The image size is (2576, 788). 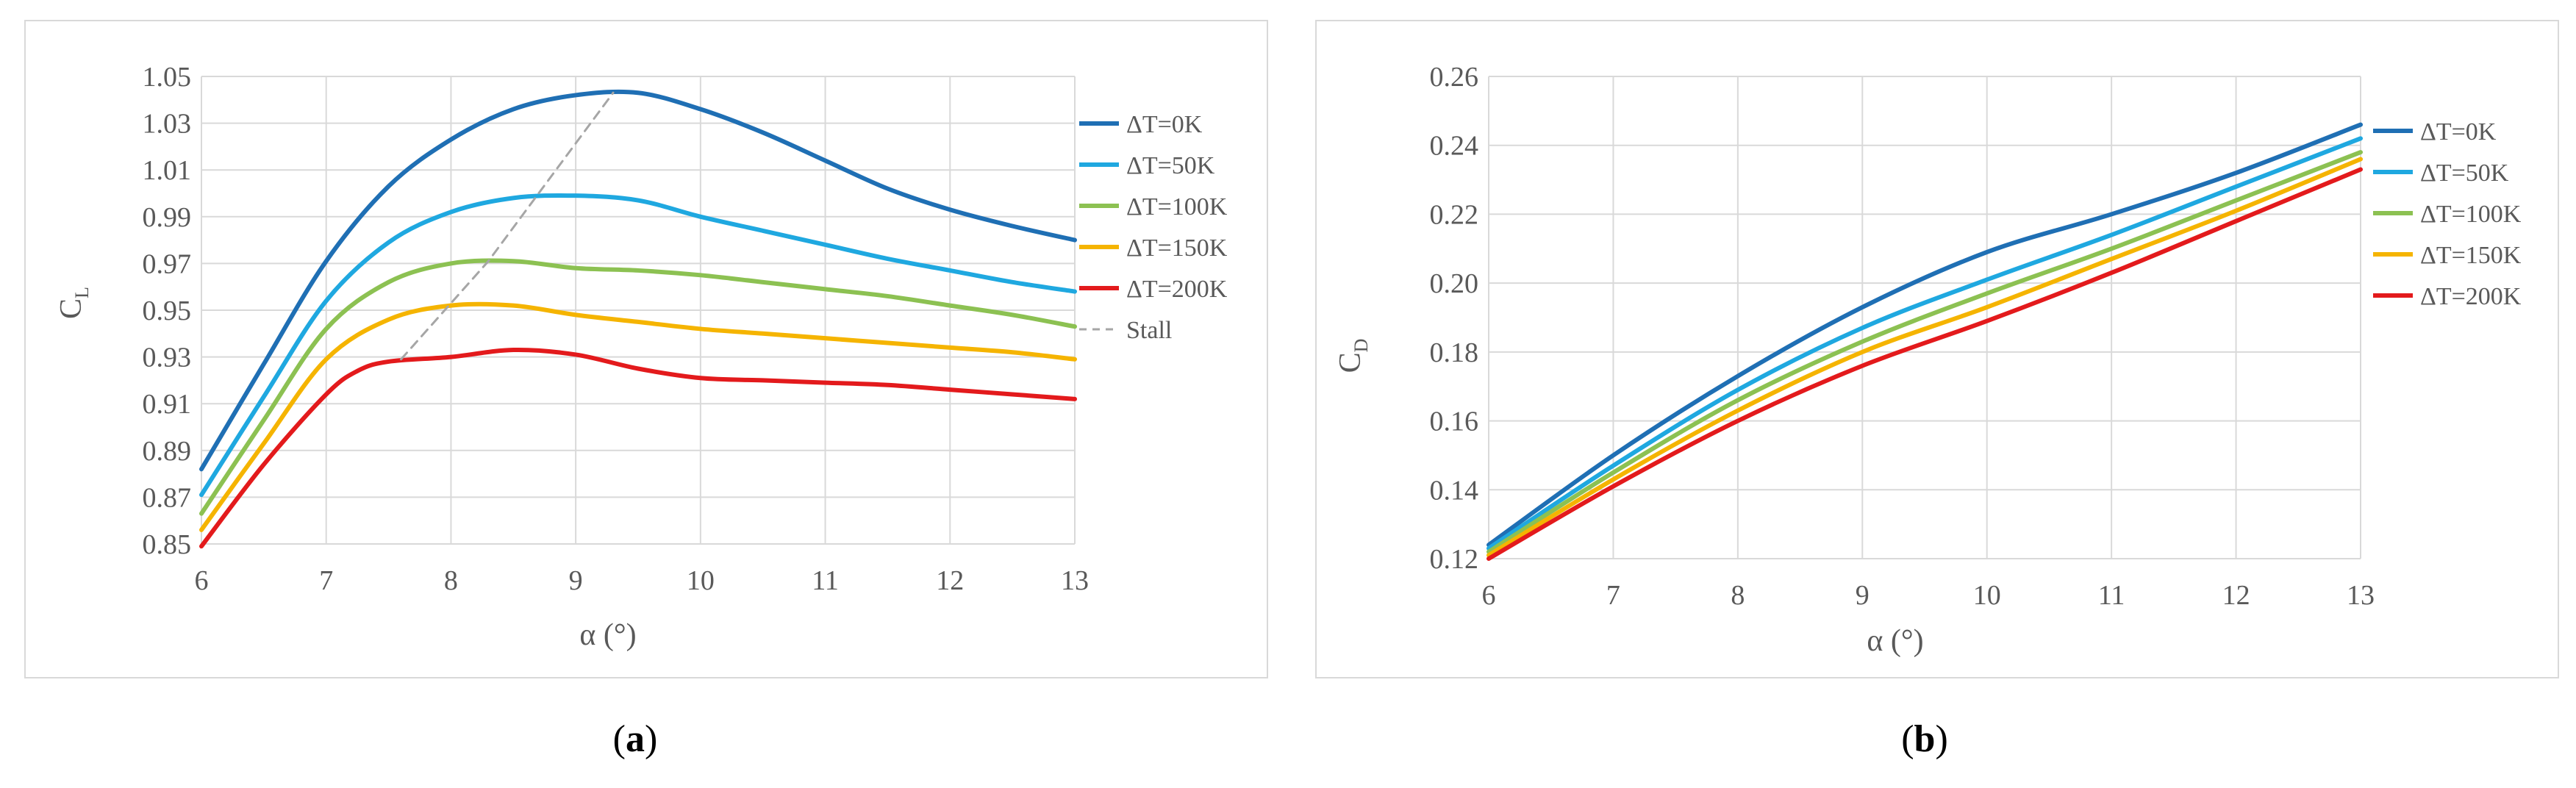 I want to click on legend-a: ΔT=0K ΔT=50K ΔT=100K ΔT=150K ΔT=200K Stall, so click(x=1153, y=227).